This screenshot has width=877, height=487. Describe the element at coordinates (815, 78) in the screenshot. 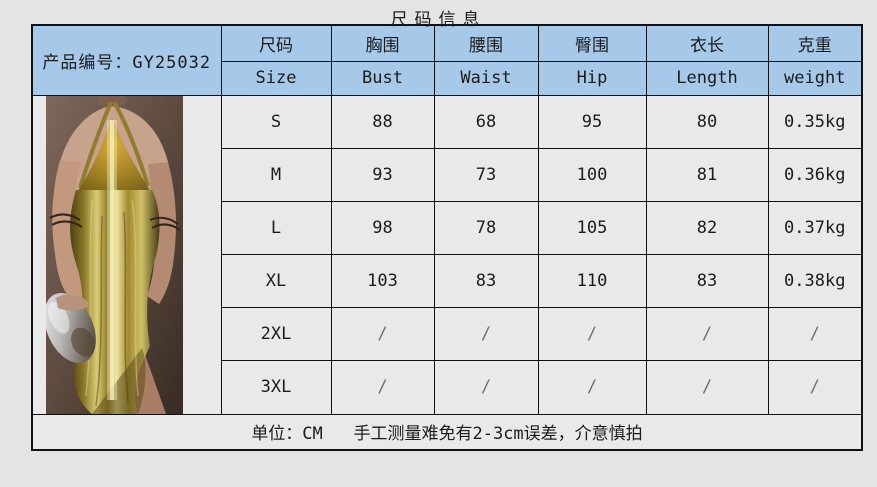

I see `col-header-weight-en: weight` at that location.